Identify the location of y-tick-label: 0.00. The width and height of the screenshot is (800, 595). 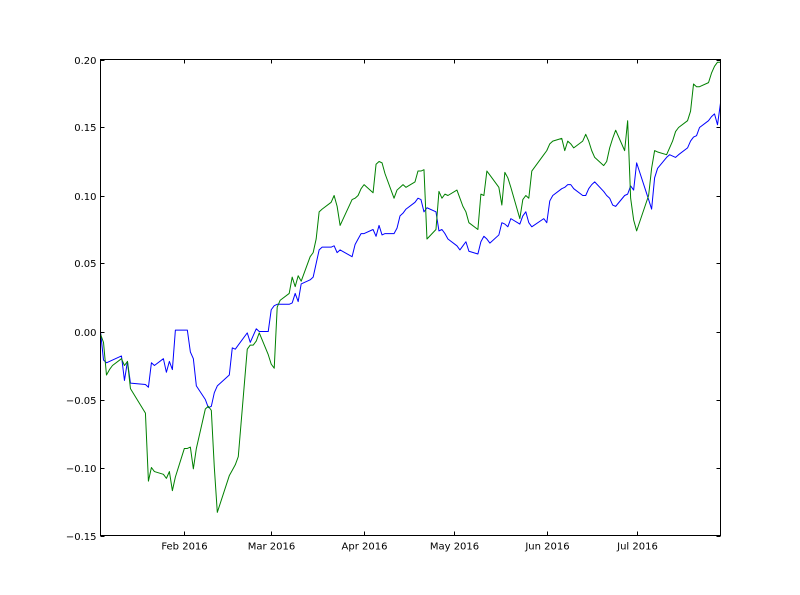
(85, 333).